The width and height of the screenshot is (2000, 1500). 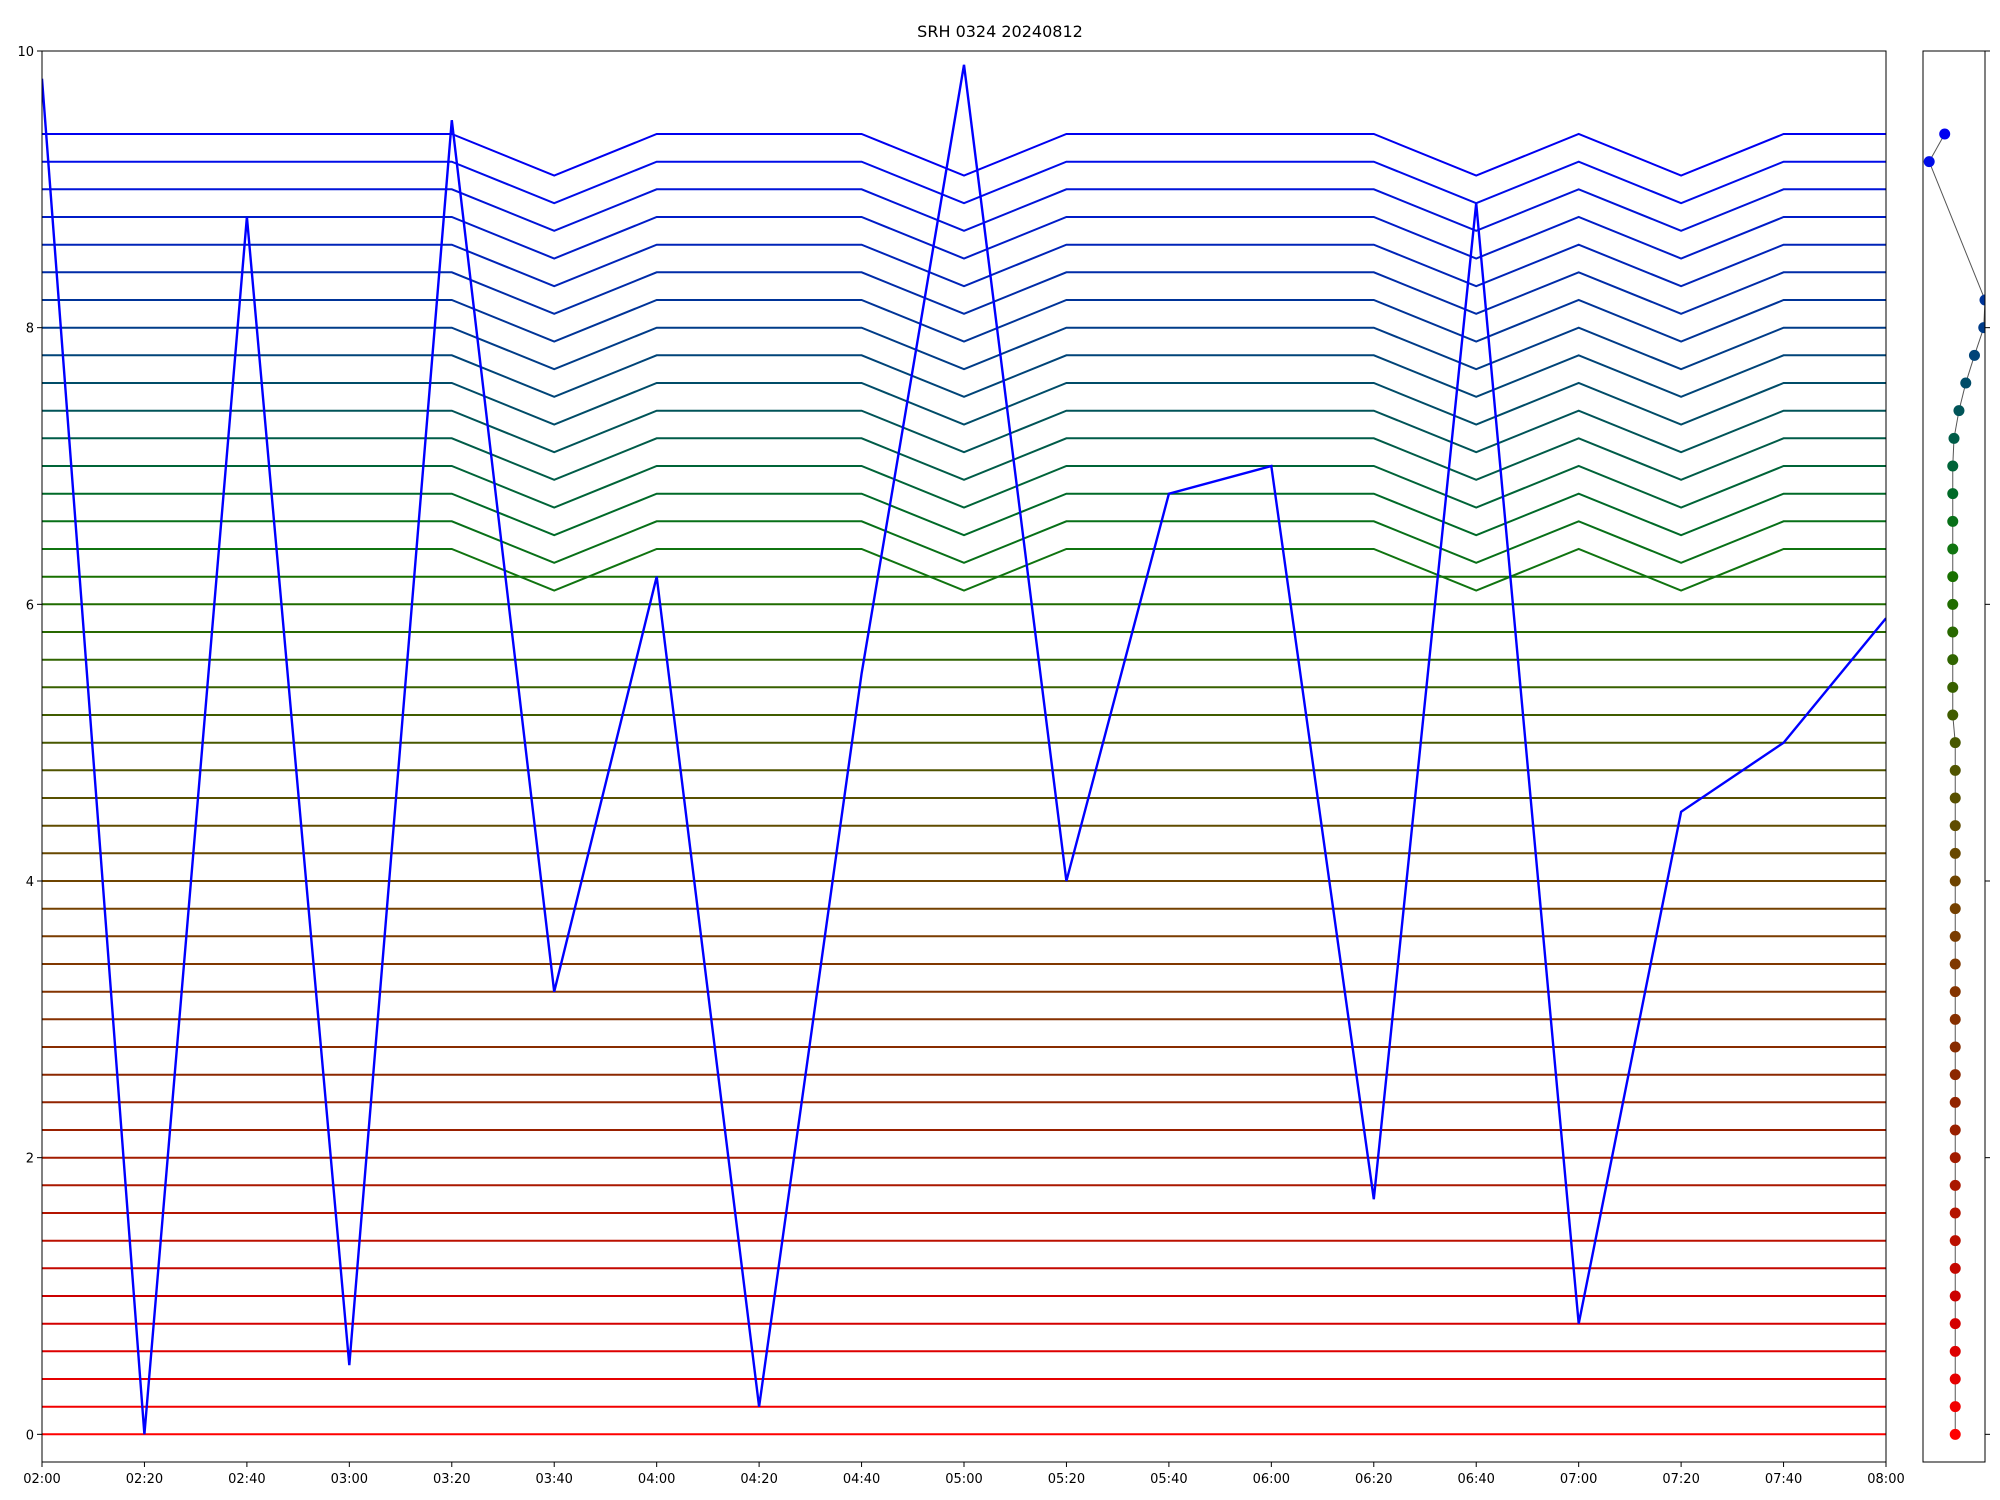 What do you see at coordinates (349, 1479) in the screenshot?
I see `x-tick-label: 03:00` at bounding box center [349, 1479].